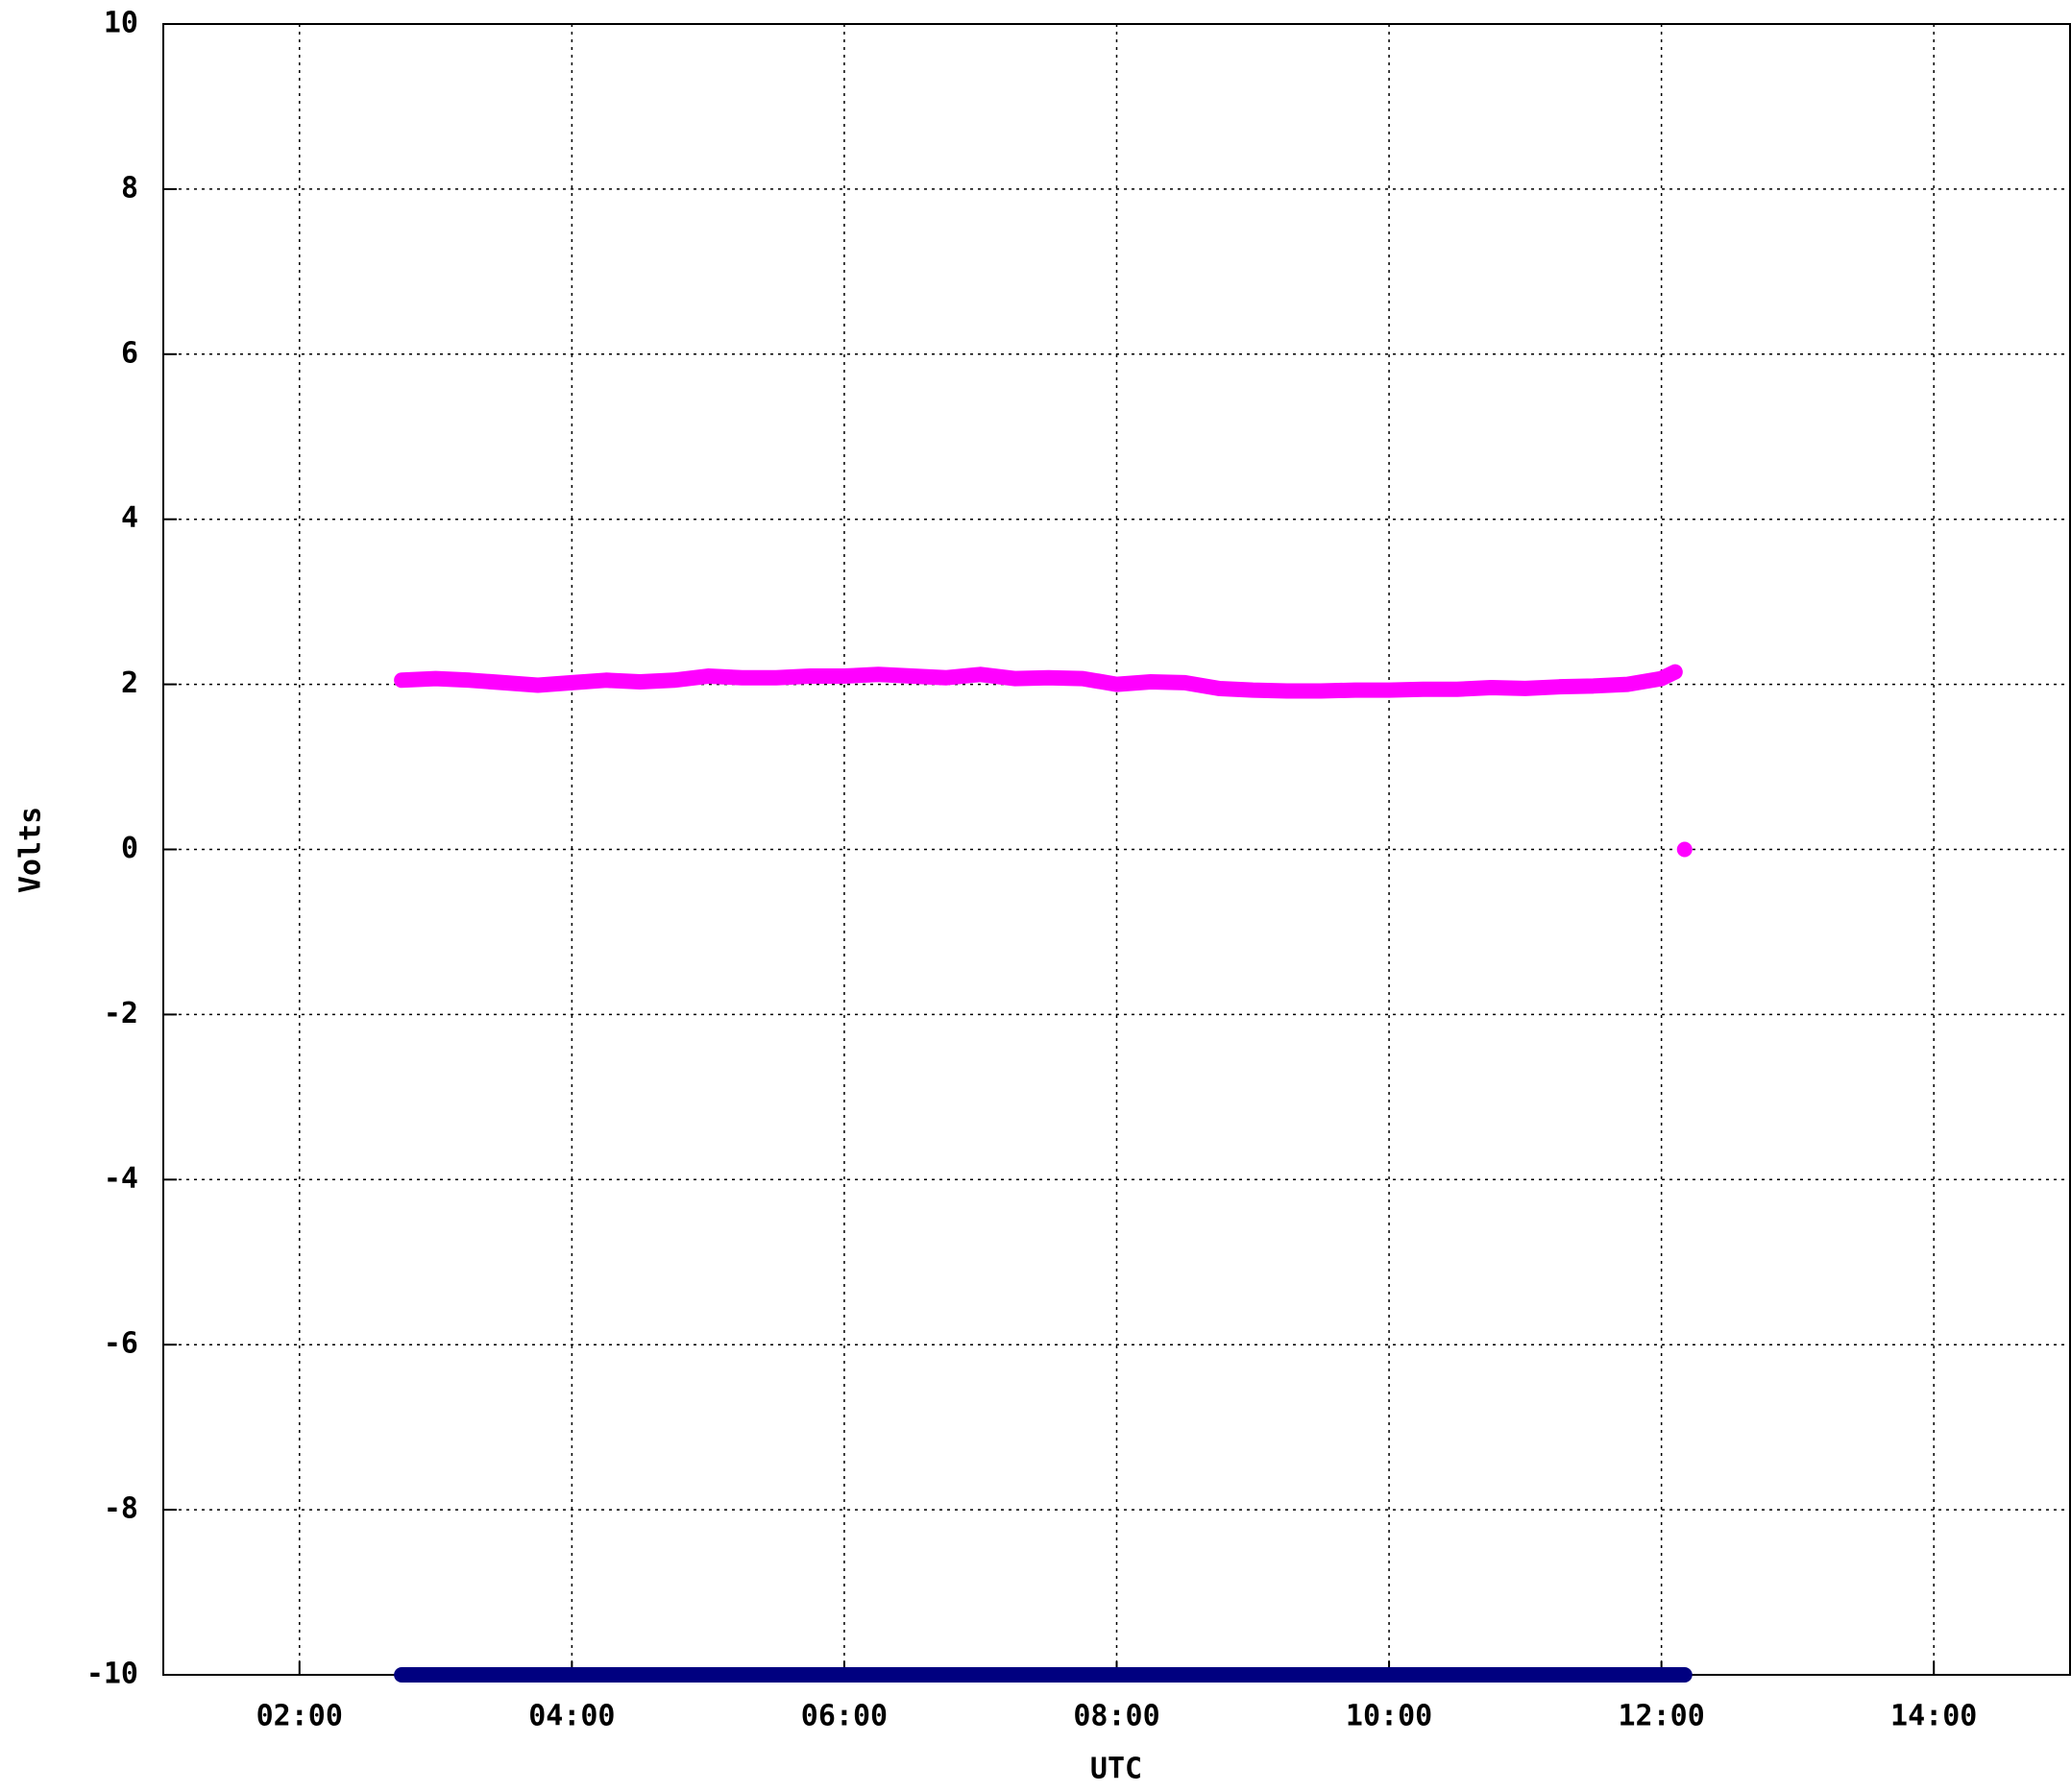 The height and width of the screenshot is (1792, 2071). Describe the element at coordinates (129, 848) in the screenshot. I see `y-tick-label: 0` at that location.